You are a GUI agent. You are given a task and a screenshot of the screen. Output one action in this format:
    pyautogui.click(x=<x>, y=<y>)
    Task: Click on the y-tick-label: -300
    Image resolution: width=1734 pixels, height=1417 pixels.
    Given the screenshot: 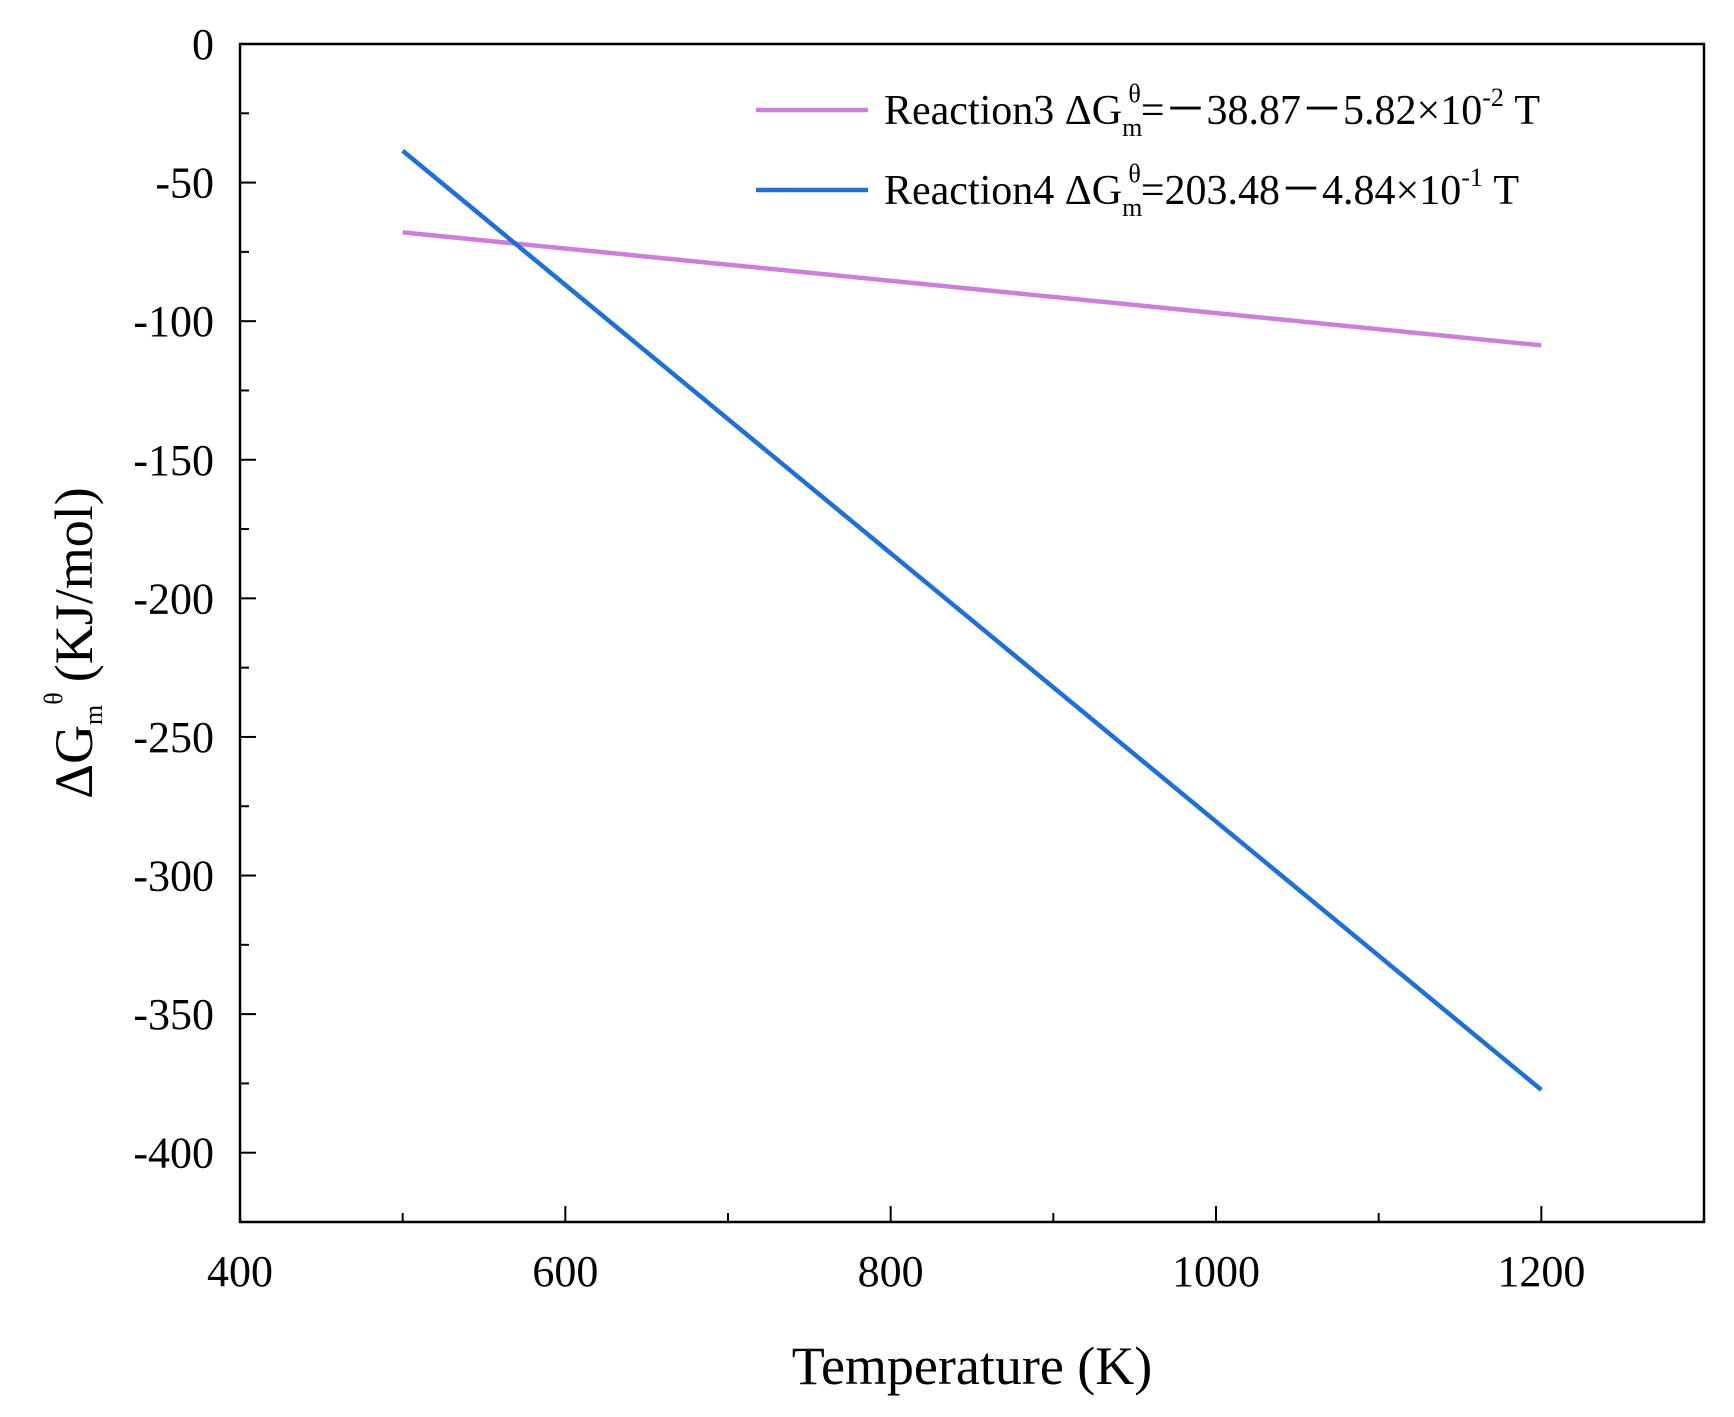 What is the action you would take?
    pyautogui.click(x=173, y=876)
    